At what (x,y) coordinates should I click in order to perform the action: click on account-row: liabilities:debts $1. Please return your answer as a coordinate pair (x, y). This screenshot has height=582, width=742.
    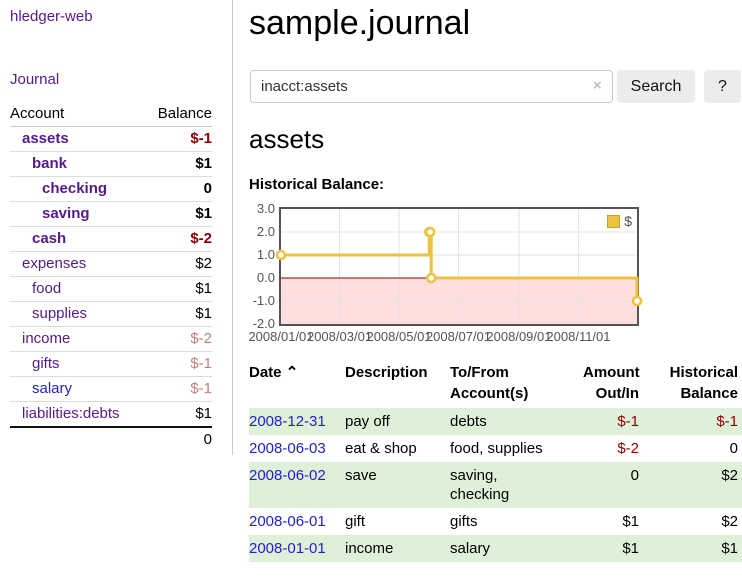
    Looking at the image, I should click on (111, 414).